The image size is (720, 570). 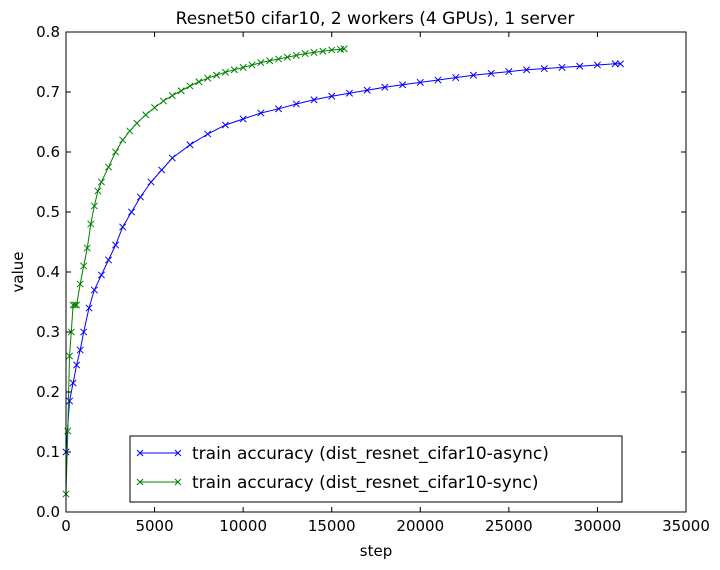 What do you see at coordinates (376, 551) in the screenshot?
I see `x-axis-label: step` at bounding box center [376, 551].